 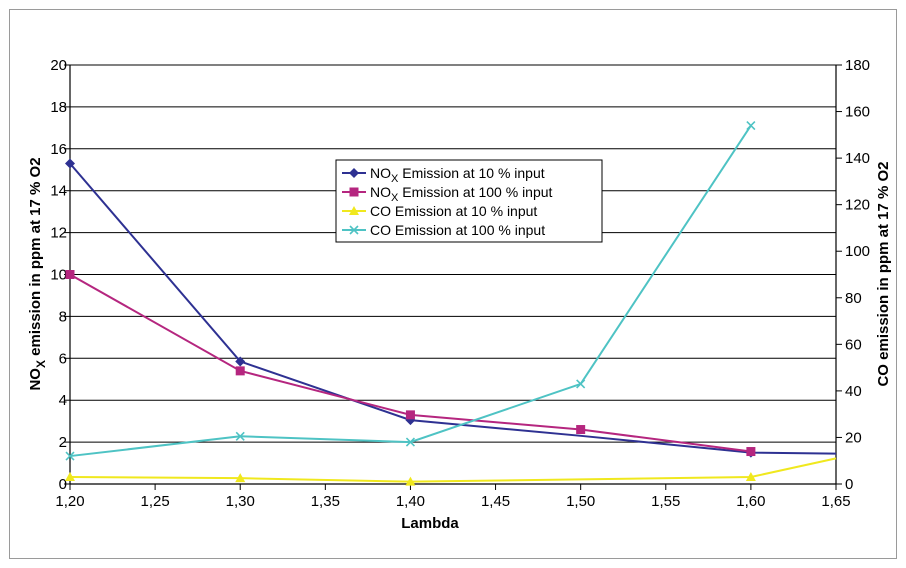 What do you see at coordinates (63, 358) in the screenshot?
I see `y-left-tick-label: 6` at bounding box center [63, 358].